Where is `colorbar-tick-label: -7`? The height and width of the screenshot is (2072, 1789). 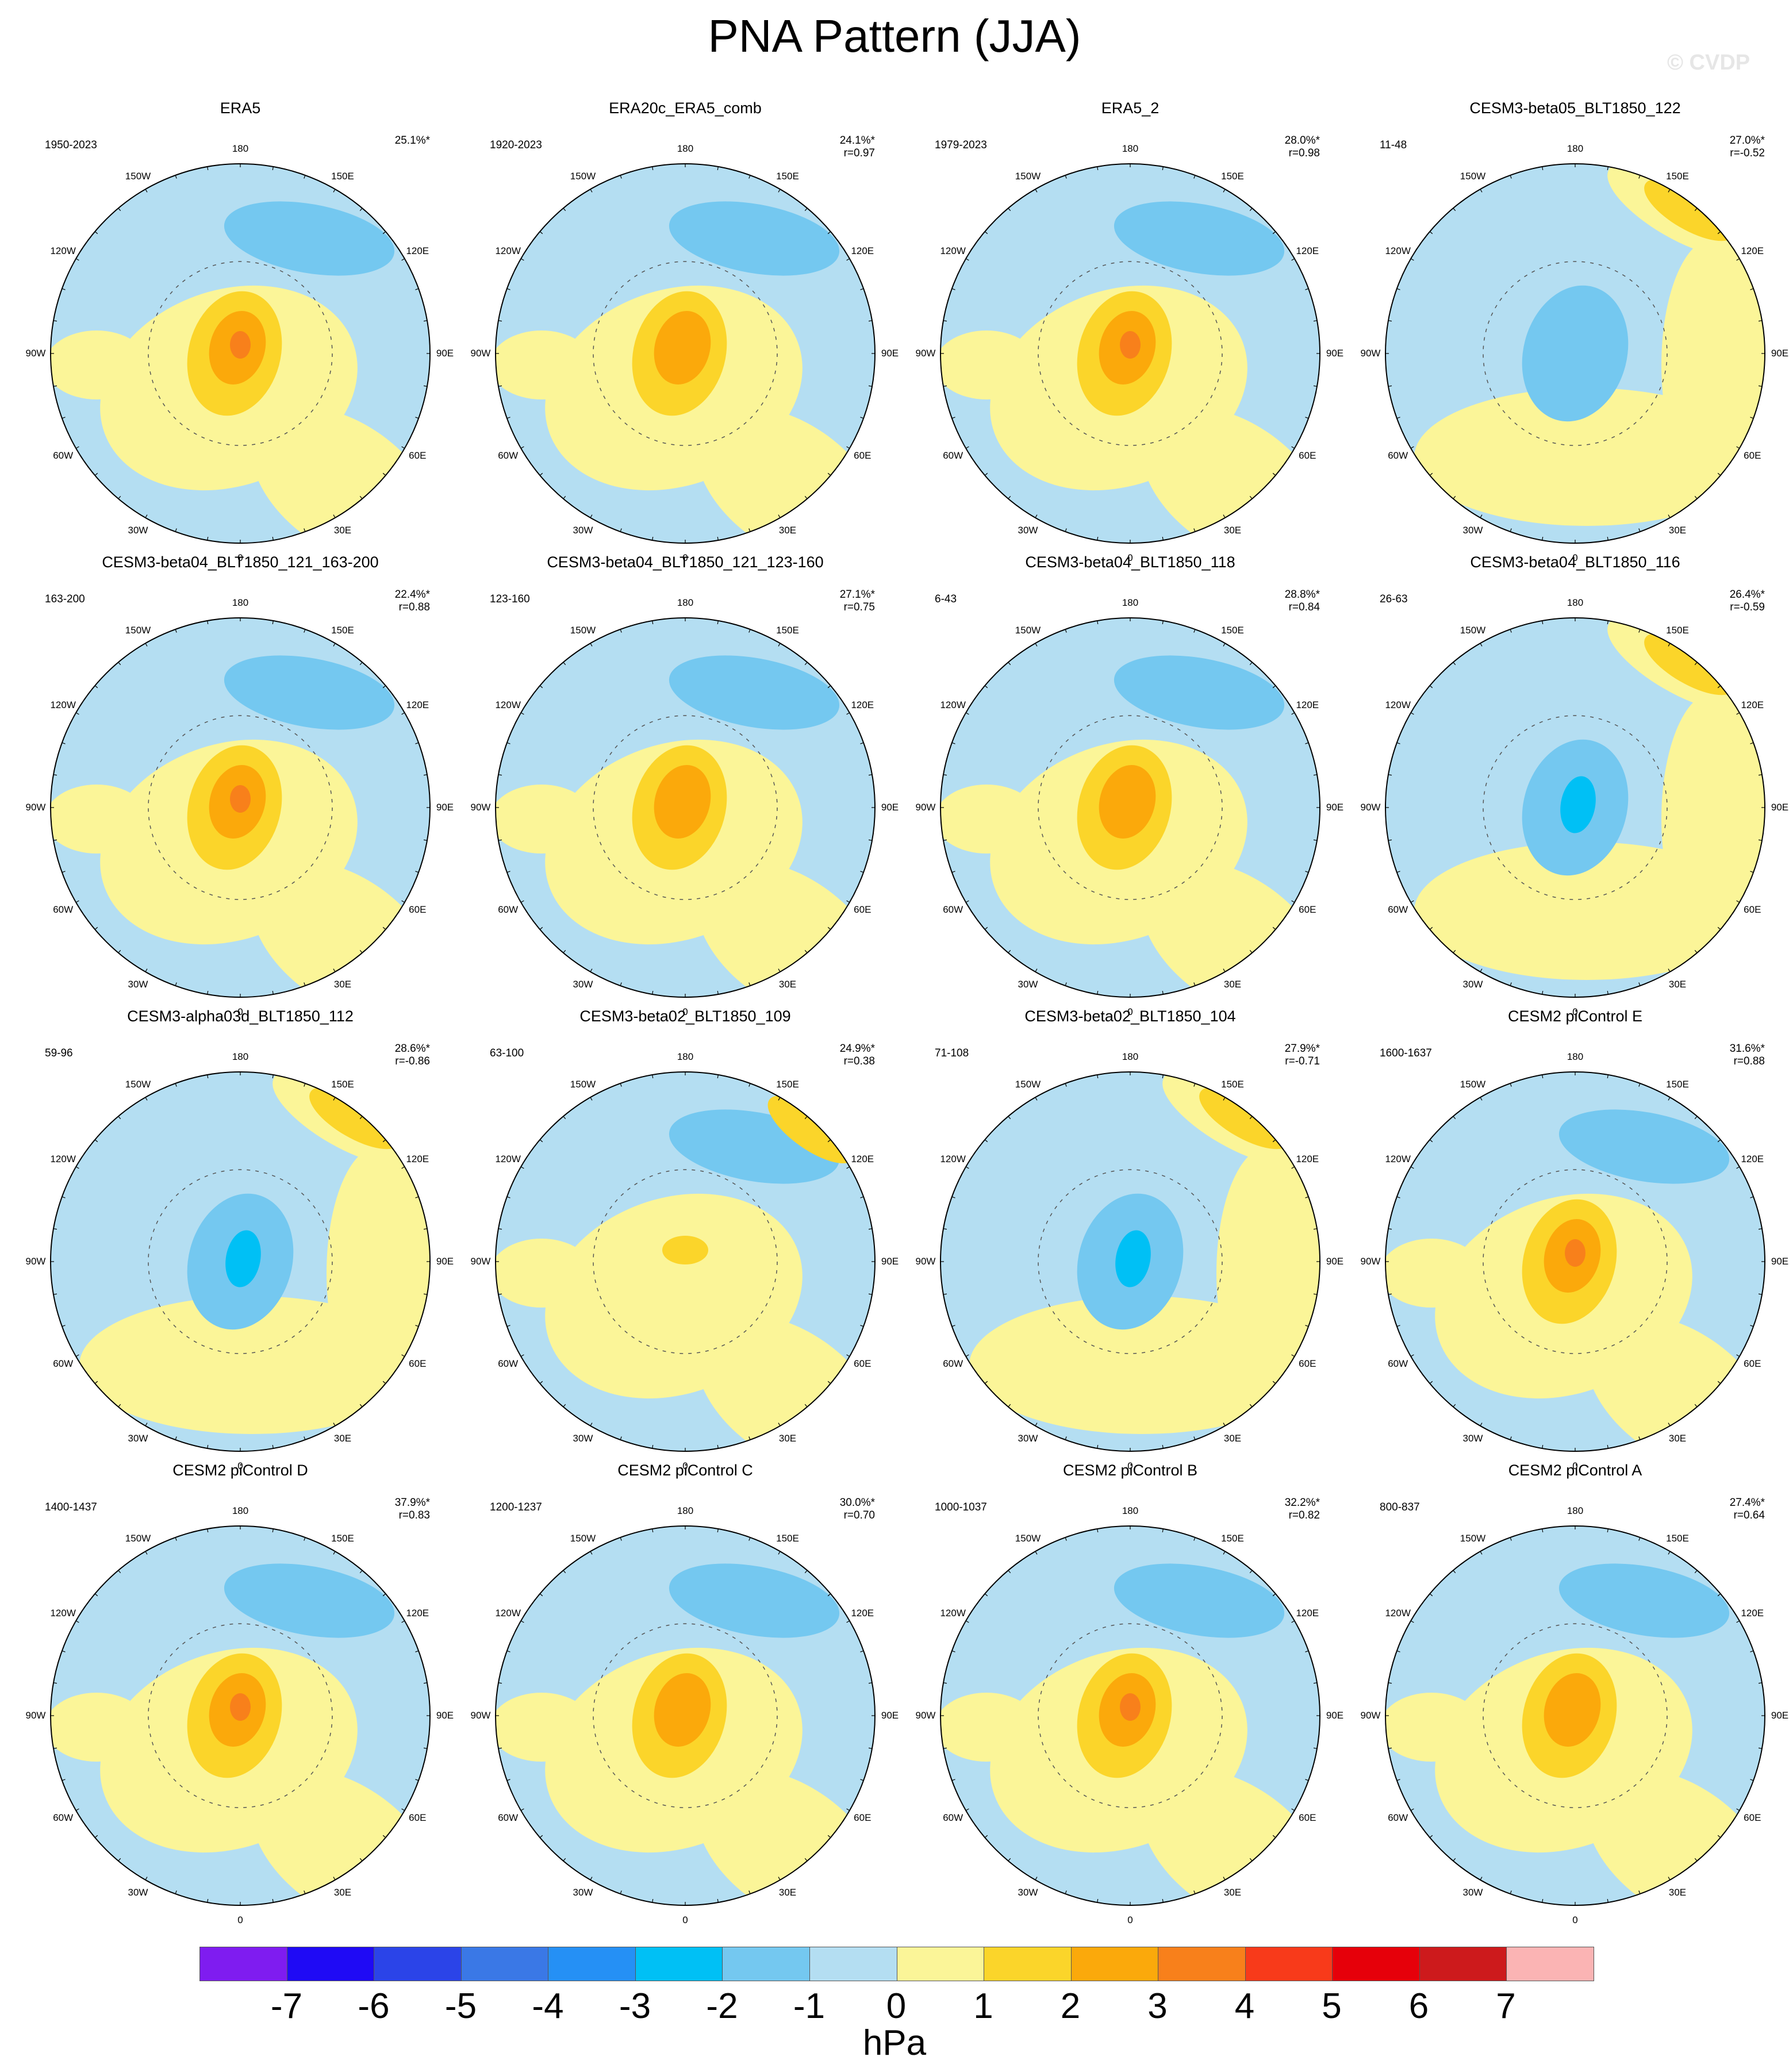
colorbar-tick-label: -7 is located at coordinates (286, 2006).